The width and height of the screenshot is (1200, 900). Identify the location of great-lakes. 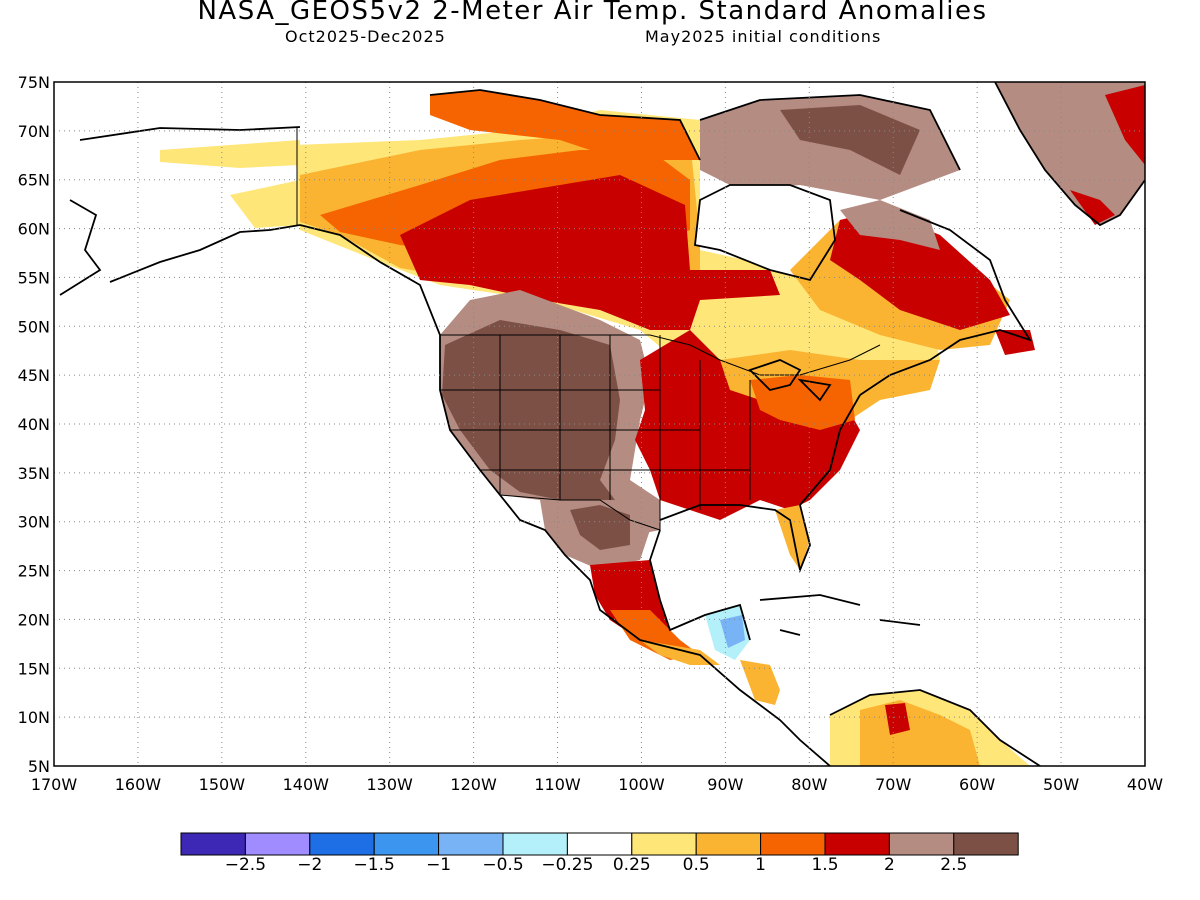
(790, 380).